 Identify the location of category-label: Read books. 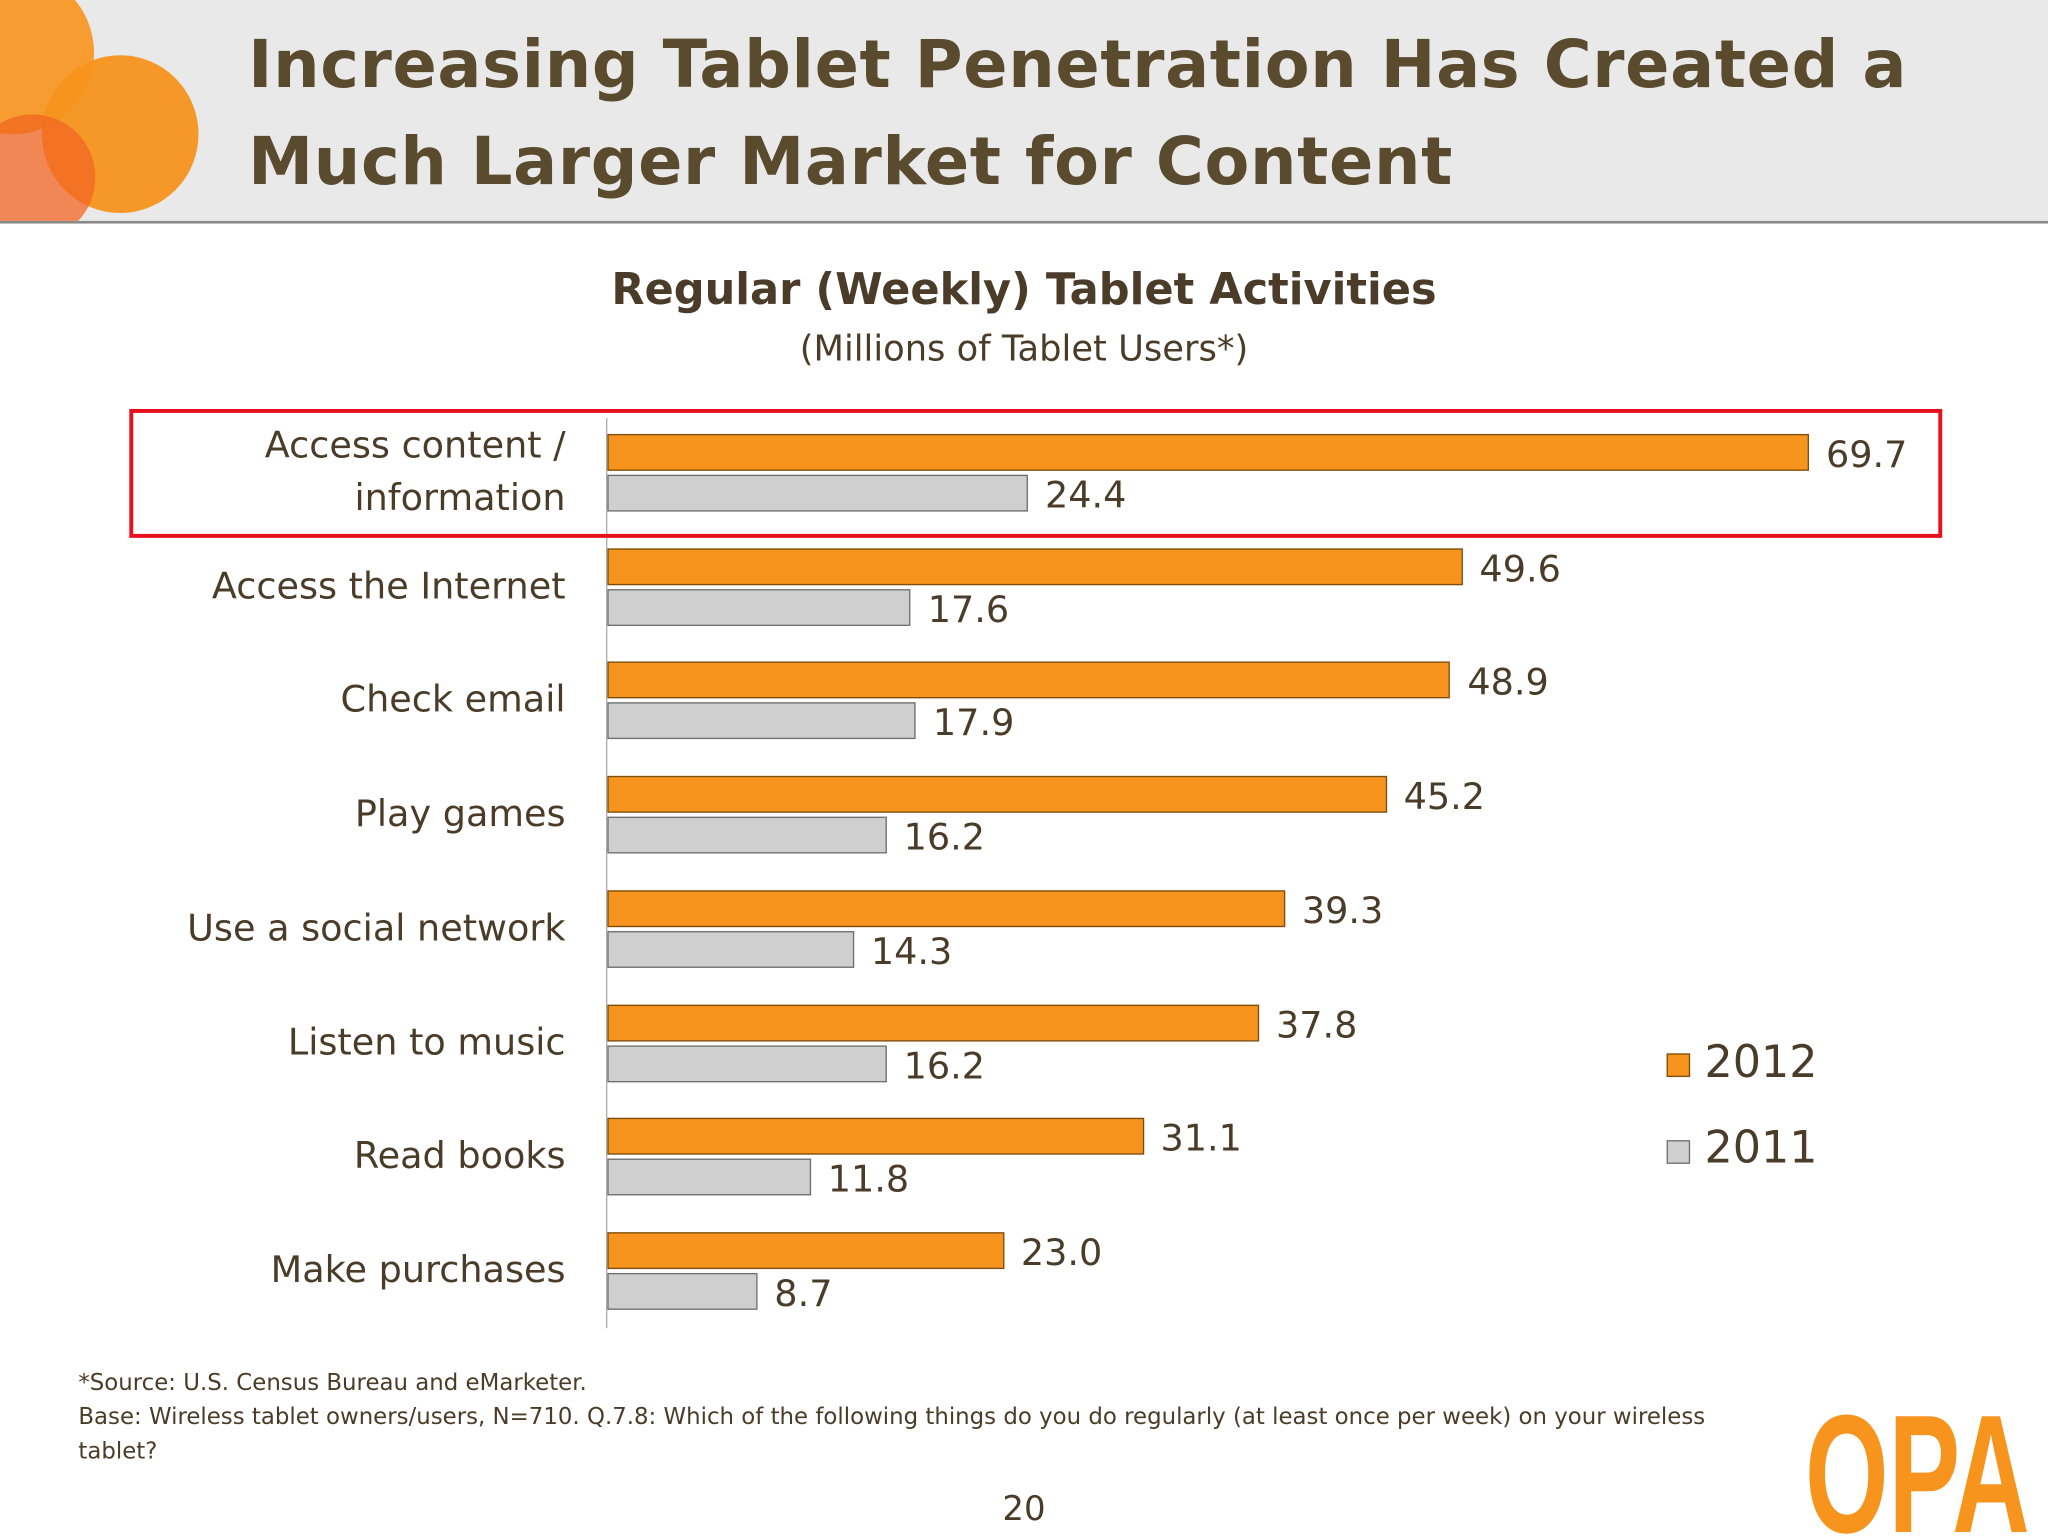
(460, 1156).